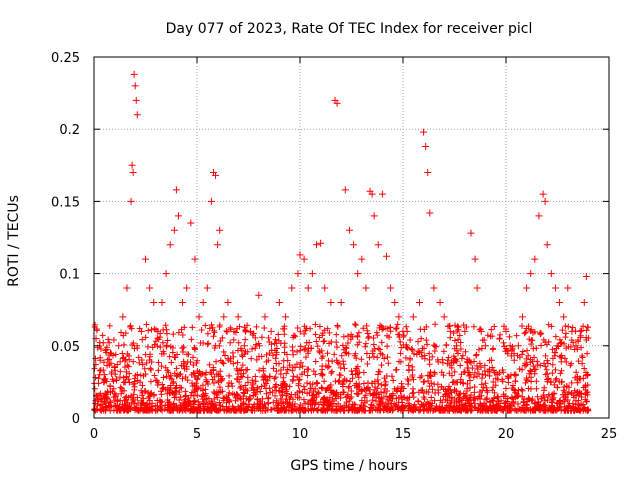 The height and width of the screenshot is (480, 640). What do you see at coordinates (403, 434) in the screenshot?
I see `x-tick-label: 15` at bounding box center [403, 434].